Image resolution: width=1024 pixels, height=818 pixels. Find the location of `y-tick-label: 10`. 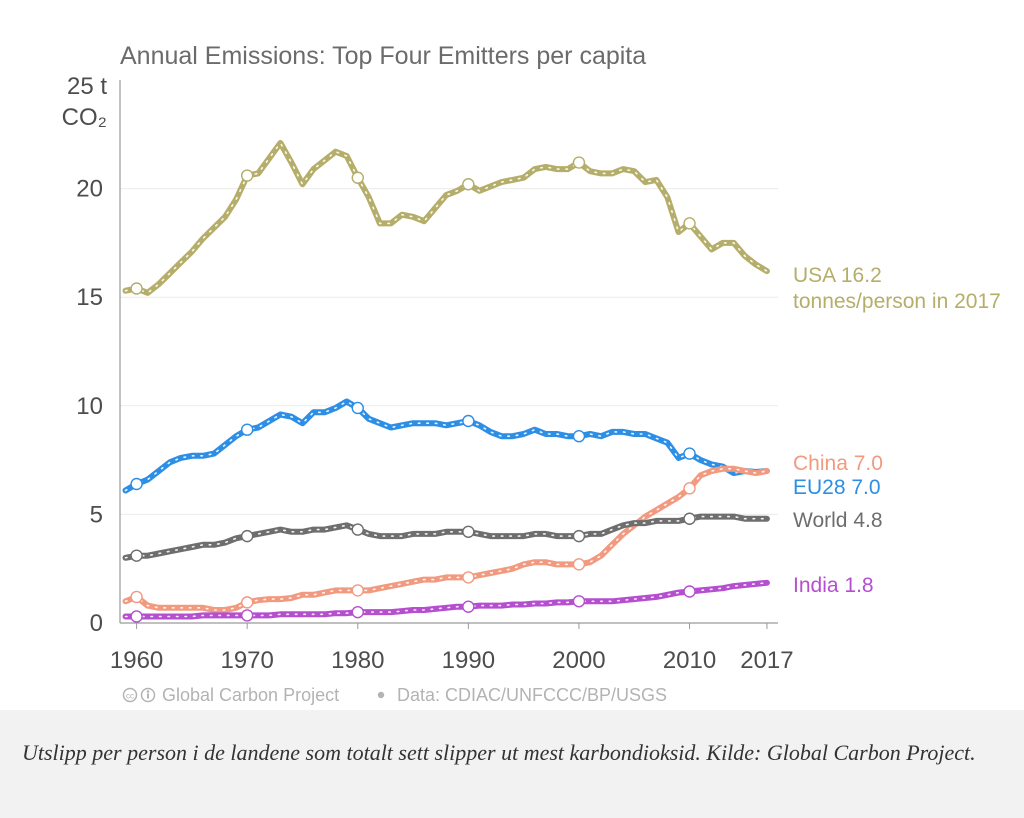

y-tick-label: 10 is located at coordinates (89, 406).